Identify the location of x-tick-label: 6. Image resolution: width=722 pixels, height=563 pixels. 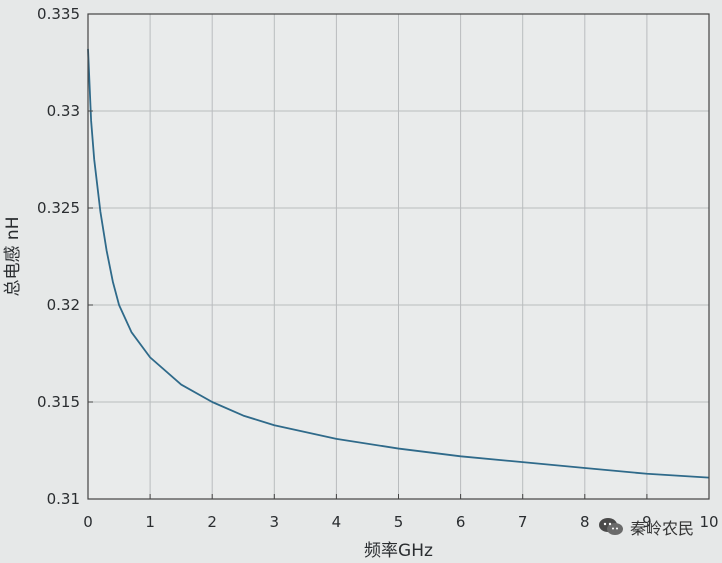
(461, 522).